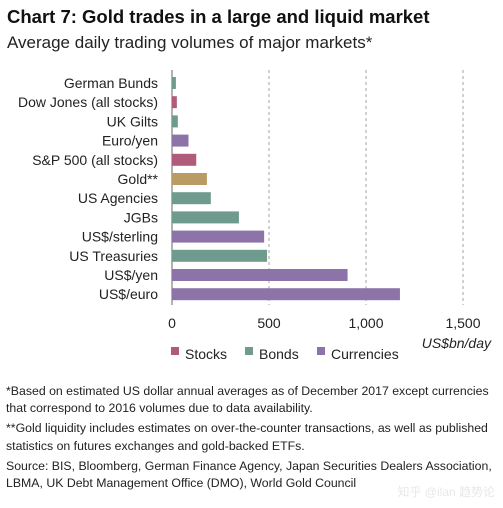  I want to click on x-axis: 0 500 1,000 1,500 US$bn/day, so click(330, 333).